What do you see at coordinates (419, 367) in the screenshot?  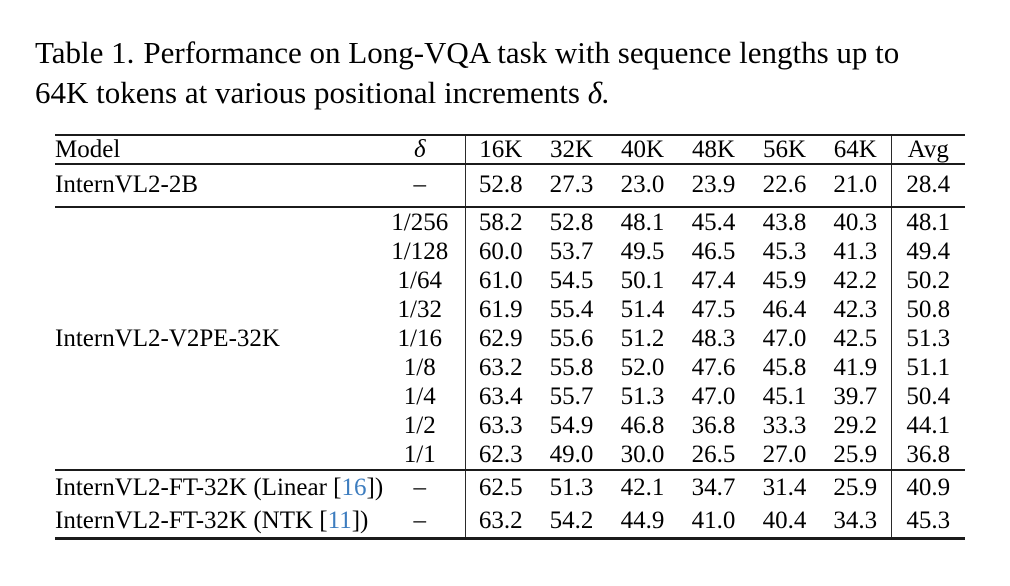 I see `delta-cell: 1/8` at bounding box center [419, 367].